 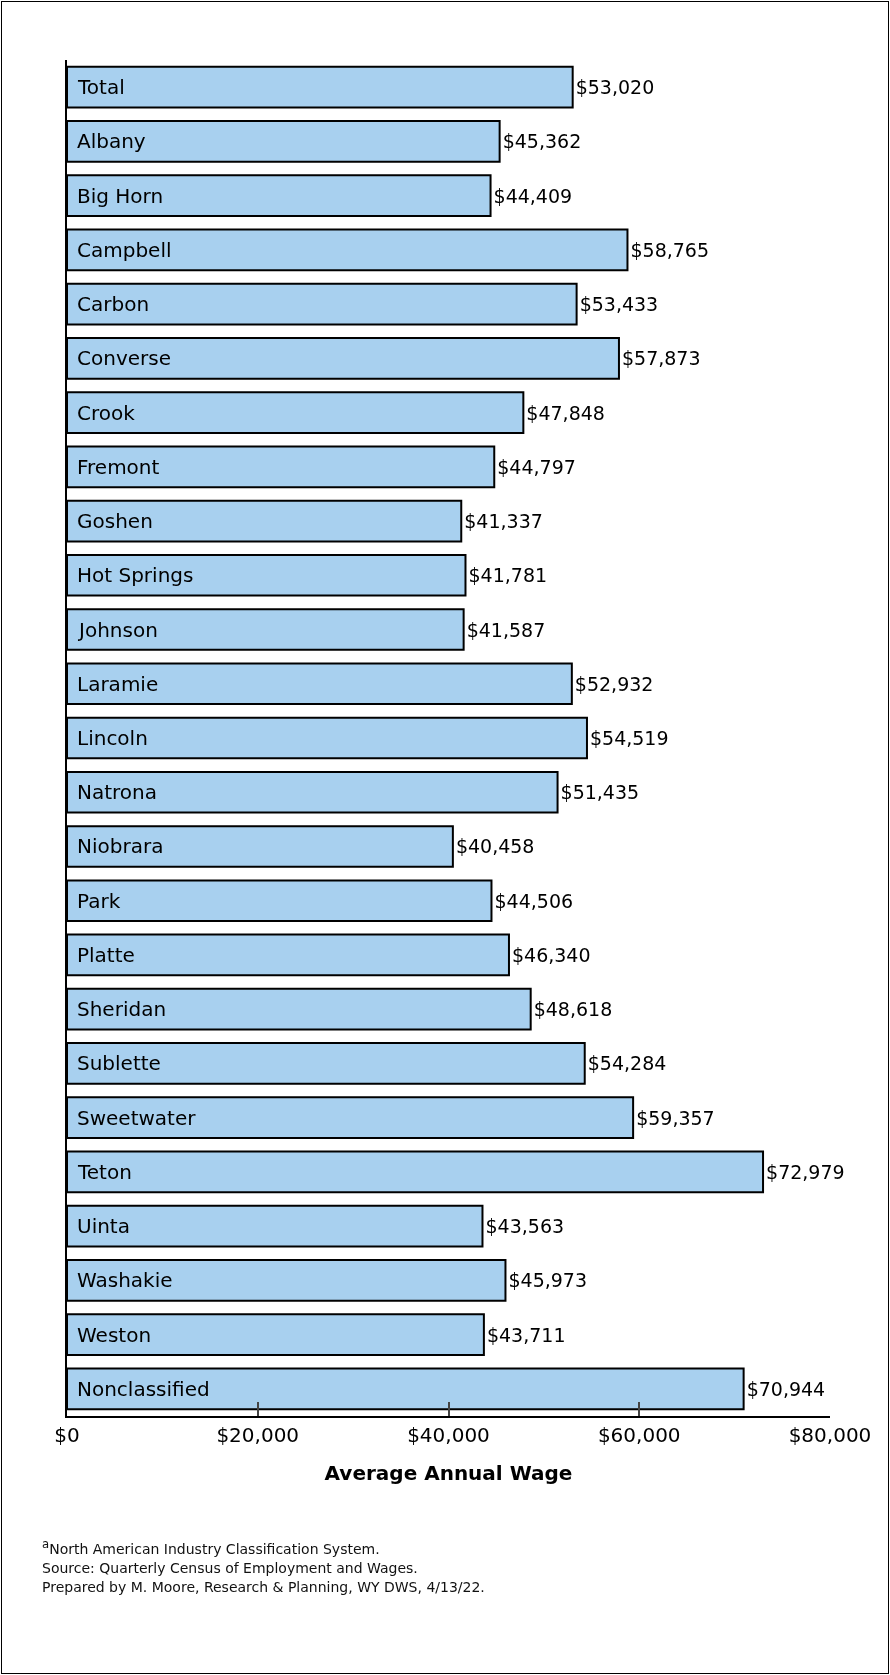 I want to click on y-tick-label: Sublette, so click(x=119, y=1063).